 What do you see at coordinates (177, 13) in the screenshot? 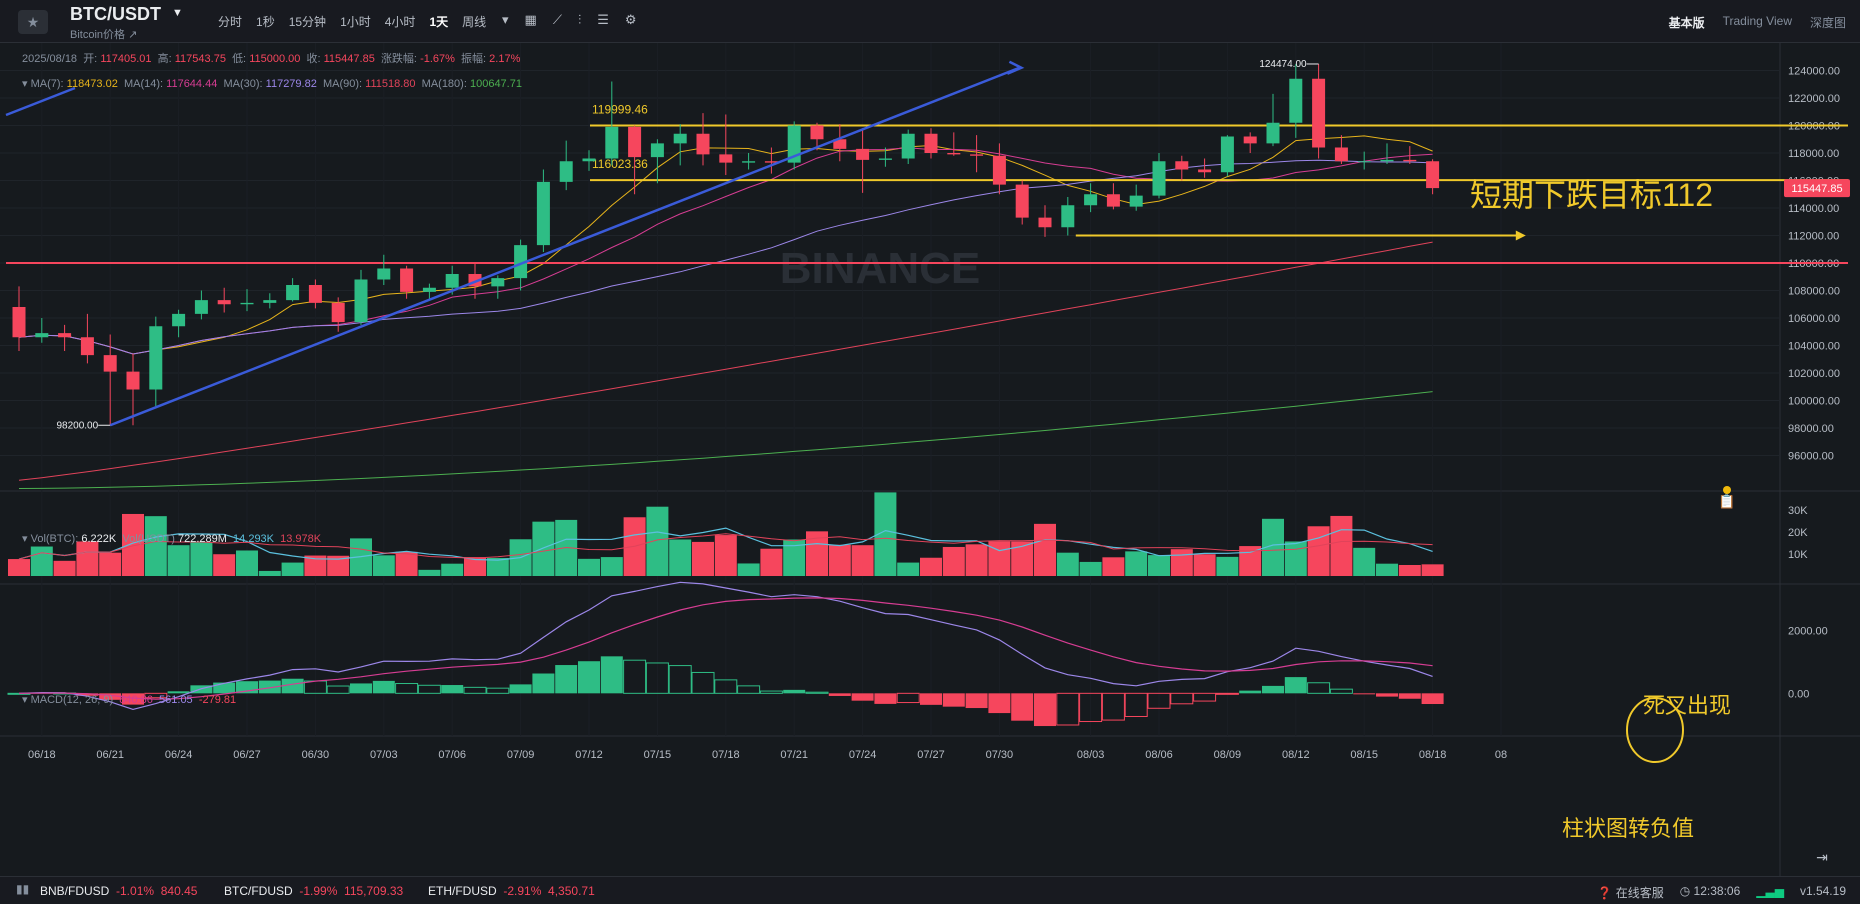
I see `symbol-dropdown-icon: ▼` at bounding box center [177, 13].